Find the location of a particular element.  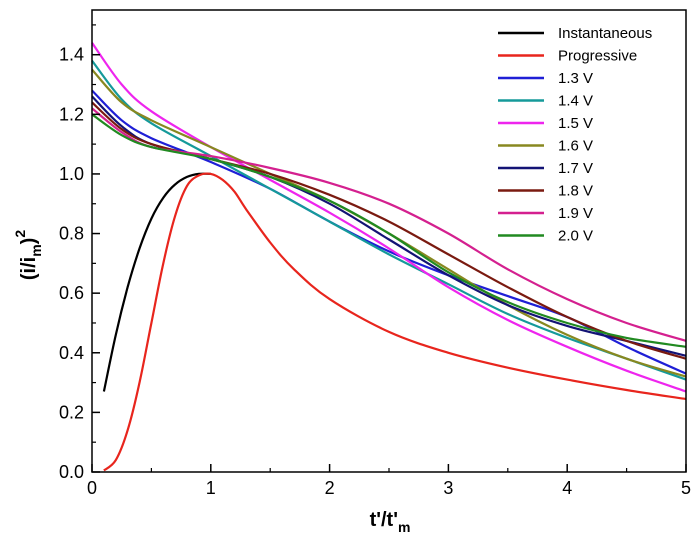

y-tick-label: 0.2 is located at coordinates (71, 412).